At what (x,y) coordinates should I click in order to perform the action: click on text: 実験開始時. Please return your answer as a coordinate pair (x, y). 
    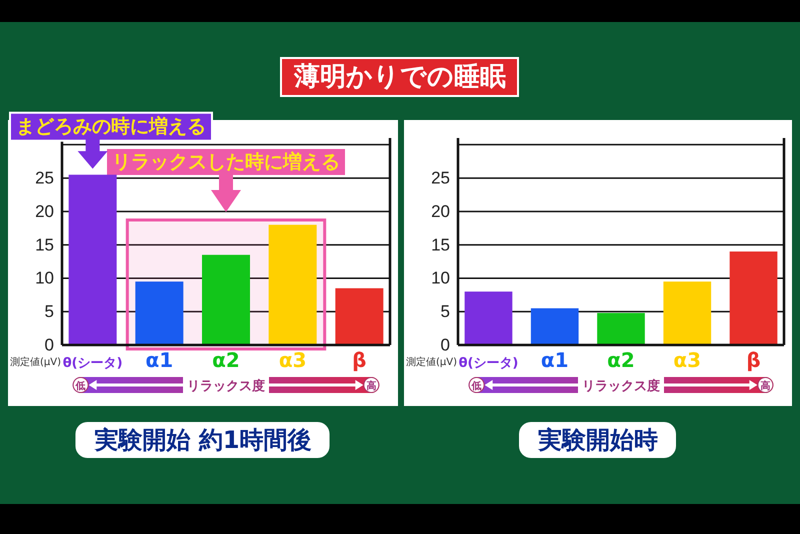
    Looking at the image, I should click on (597, 440).